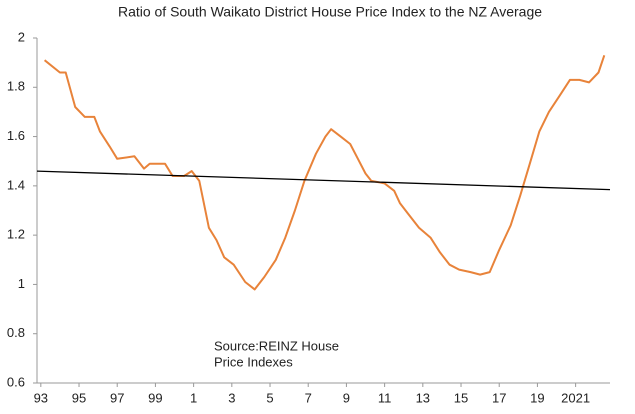  Describe the element at coordinates (16, 86) in the screenshot. I see `y-tick-label: 1.8` at that location.